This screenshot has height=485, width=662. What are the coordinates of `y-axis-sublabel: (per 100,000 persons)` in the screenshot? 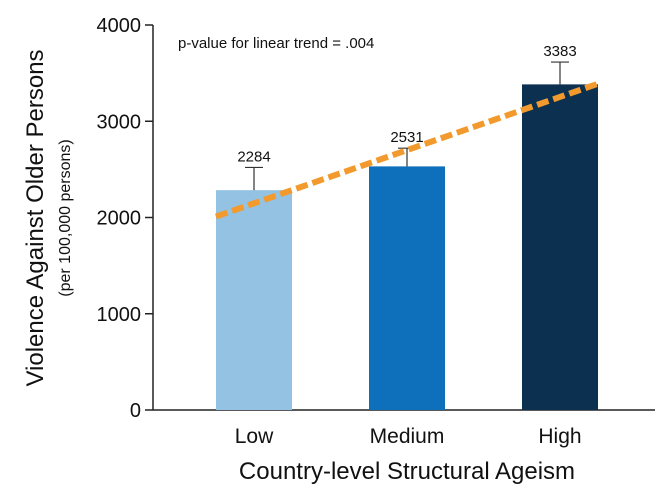 It's located at (65, 217).